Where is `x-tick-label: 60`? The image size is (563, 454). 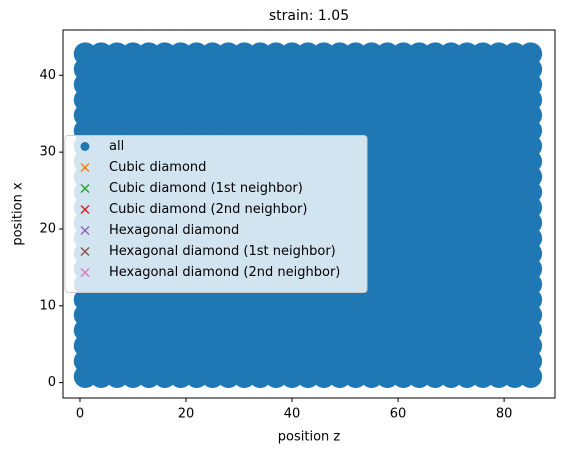 x-tick-label: 60 is located at coordinates (398, 414).